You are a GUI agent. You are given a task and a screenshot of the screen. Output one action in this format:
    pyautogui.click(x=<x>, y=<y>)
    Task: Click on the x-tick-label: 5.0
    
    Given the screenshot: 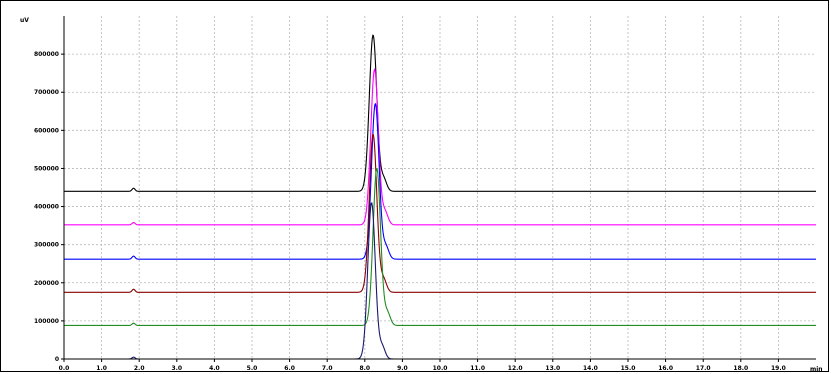 What is the action you would take?
    pyautogui.click(x=252, y=368)
    